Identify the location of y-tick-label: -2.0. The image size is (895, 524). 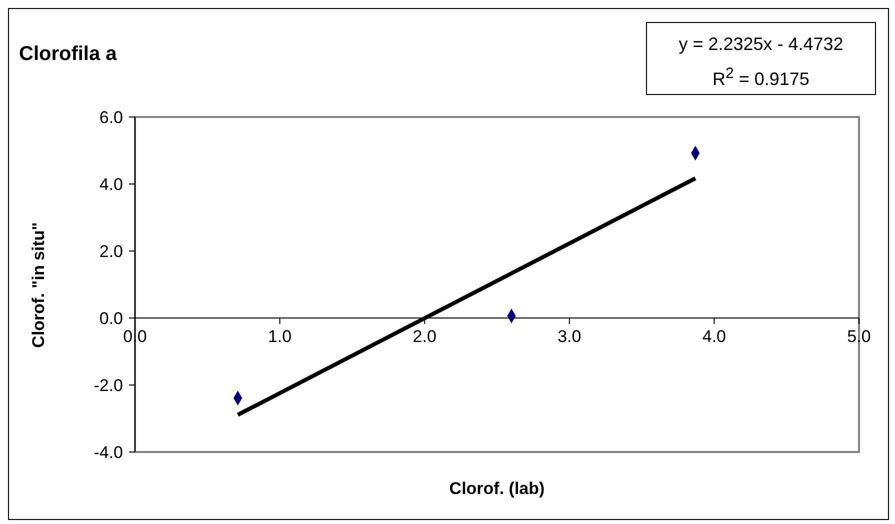
(108, 385).